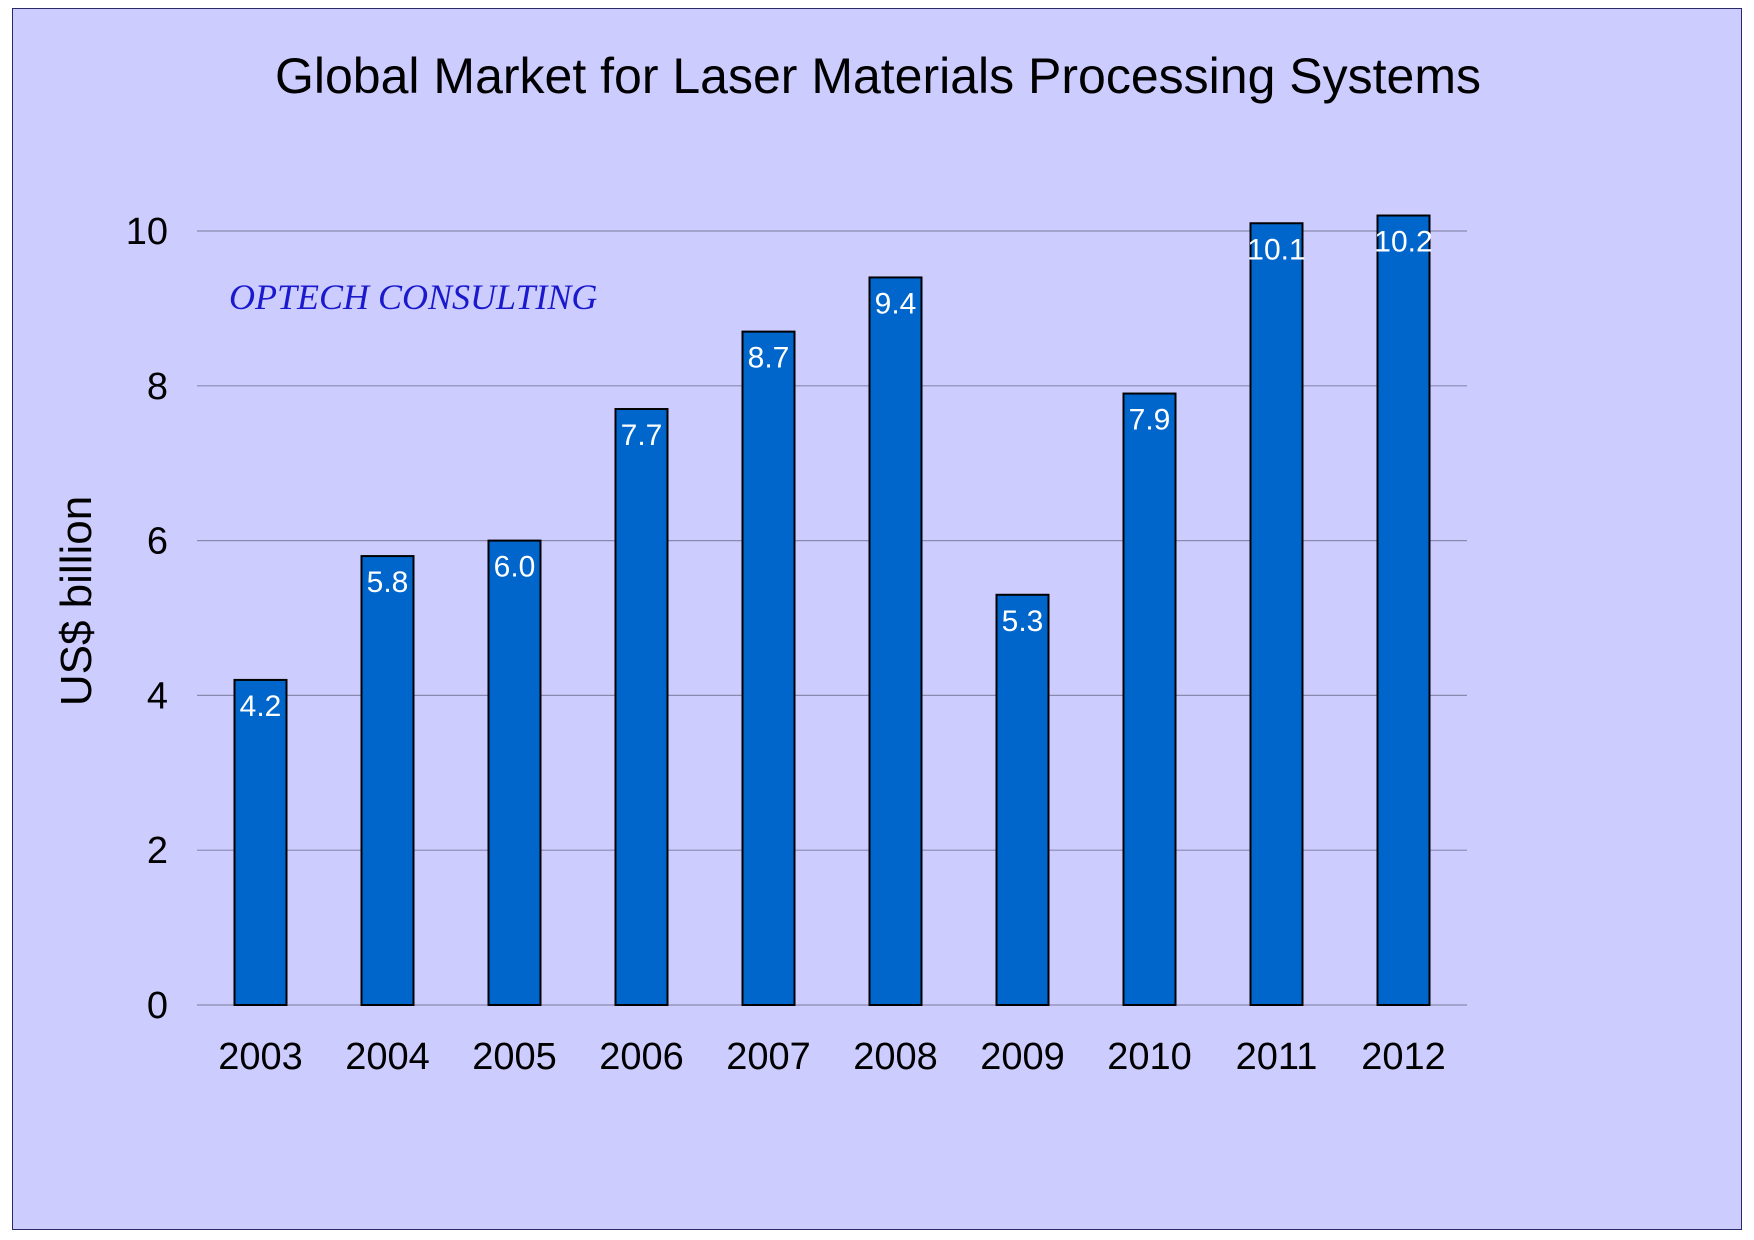  Describe the element at coordinates (157, 542) in the screenshot. I see `y-tick-label-6: 6` at that location.